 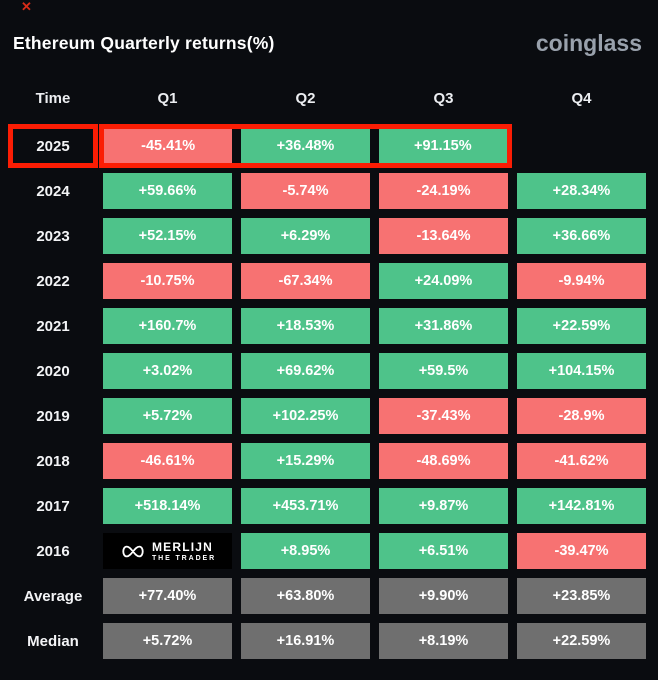 What do you see at coordinates (442, 146) in the screenshot?
I see `cell-2025-q3: +91.15%` at bounding box center [442, 146].